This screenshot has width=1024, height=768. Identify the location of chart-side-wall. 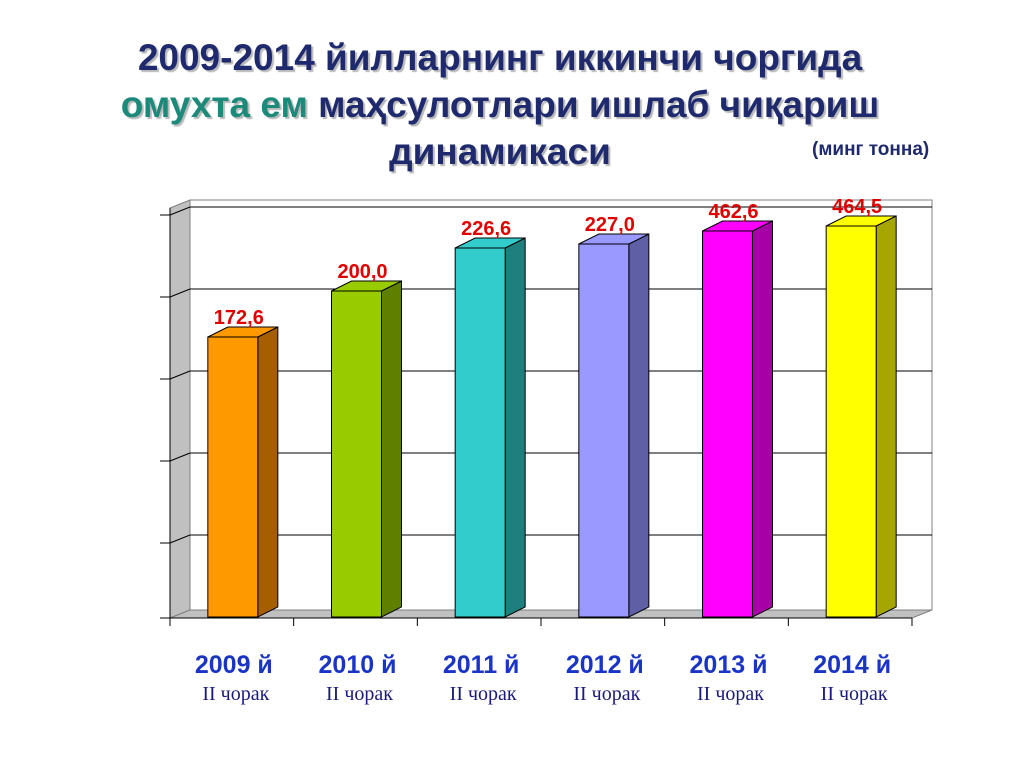
(180, 409).